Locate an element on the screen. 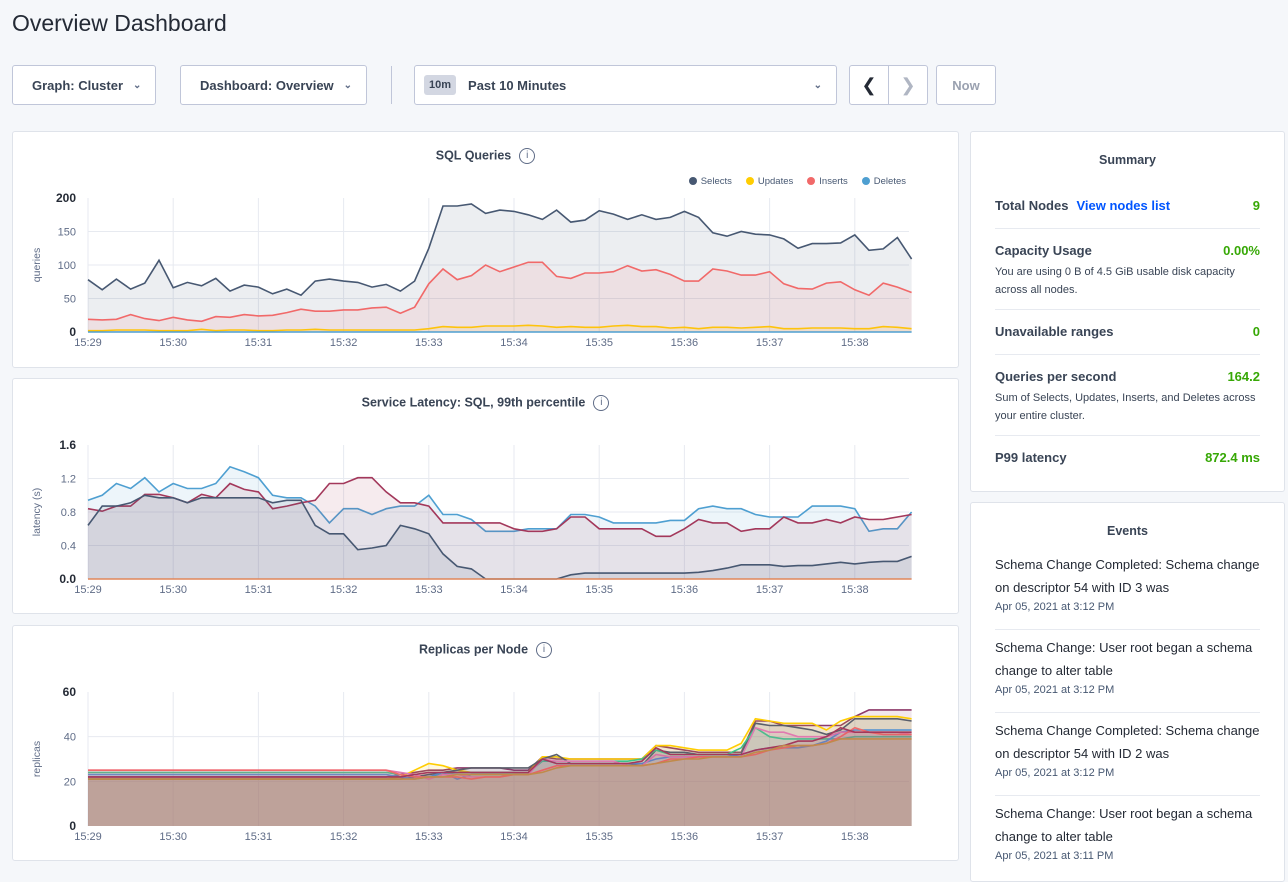  value: 0 is located at coordinates (1256, 331).